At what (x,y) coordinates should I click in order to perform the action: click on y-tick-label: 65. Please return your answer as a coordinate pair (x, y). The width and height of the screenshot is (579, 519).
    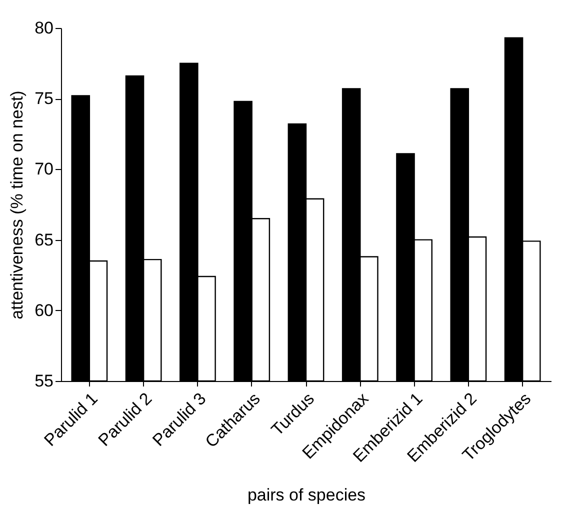
    Looking at the image, I should click on (44, 240).